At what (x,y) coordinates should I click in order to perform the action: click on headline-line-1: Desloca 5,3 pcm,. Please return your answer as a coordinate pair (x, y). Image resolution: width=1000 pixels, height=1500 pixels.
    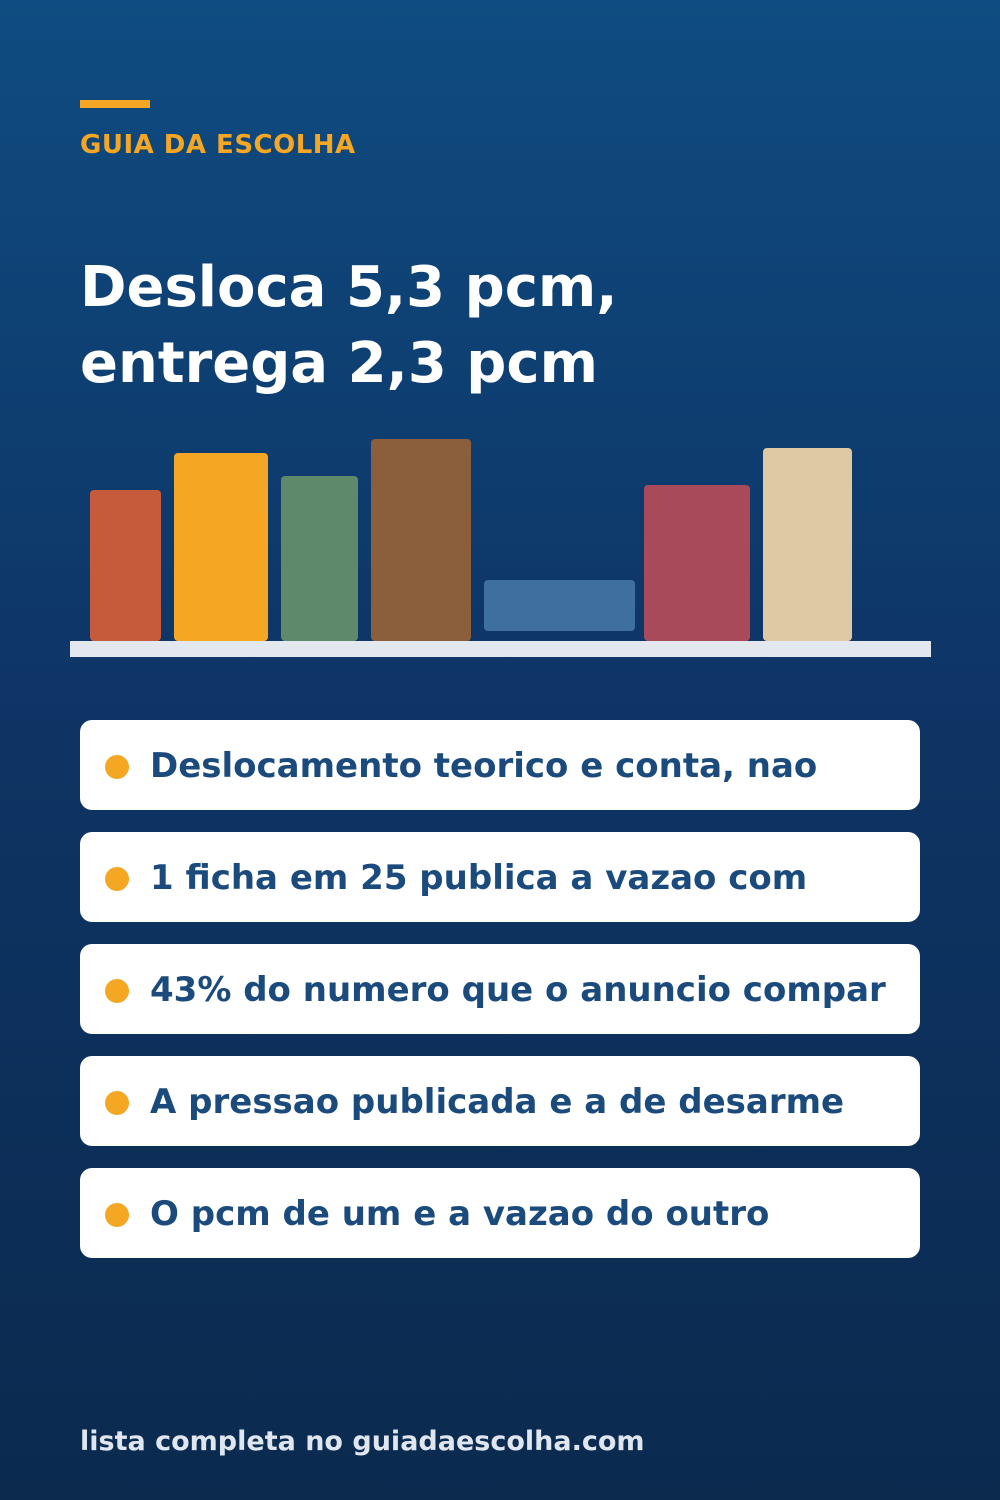
    Looking at the image, I should click on (349, 287).